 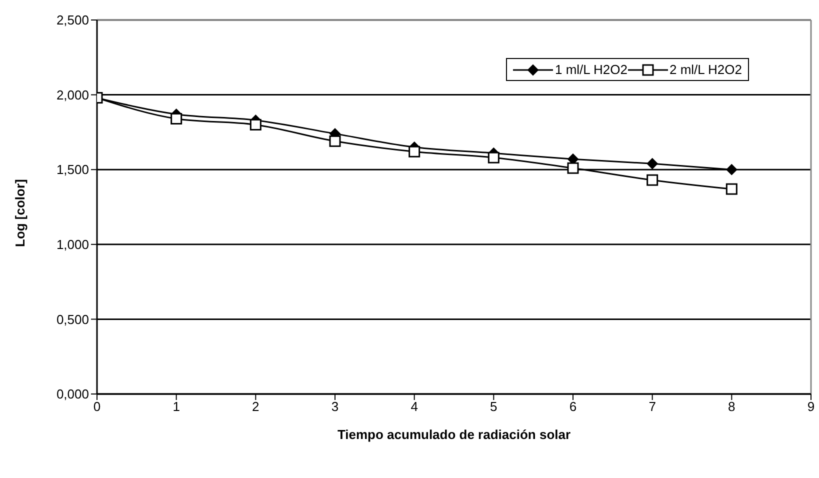 I want to click on y-tick-label: 2,000, so click(x=72, y=94).